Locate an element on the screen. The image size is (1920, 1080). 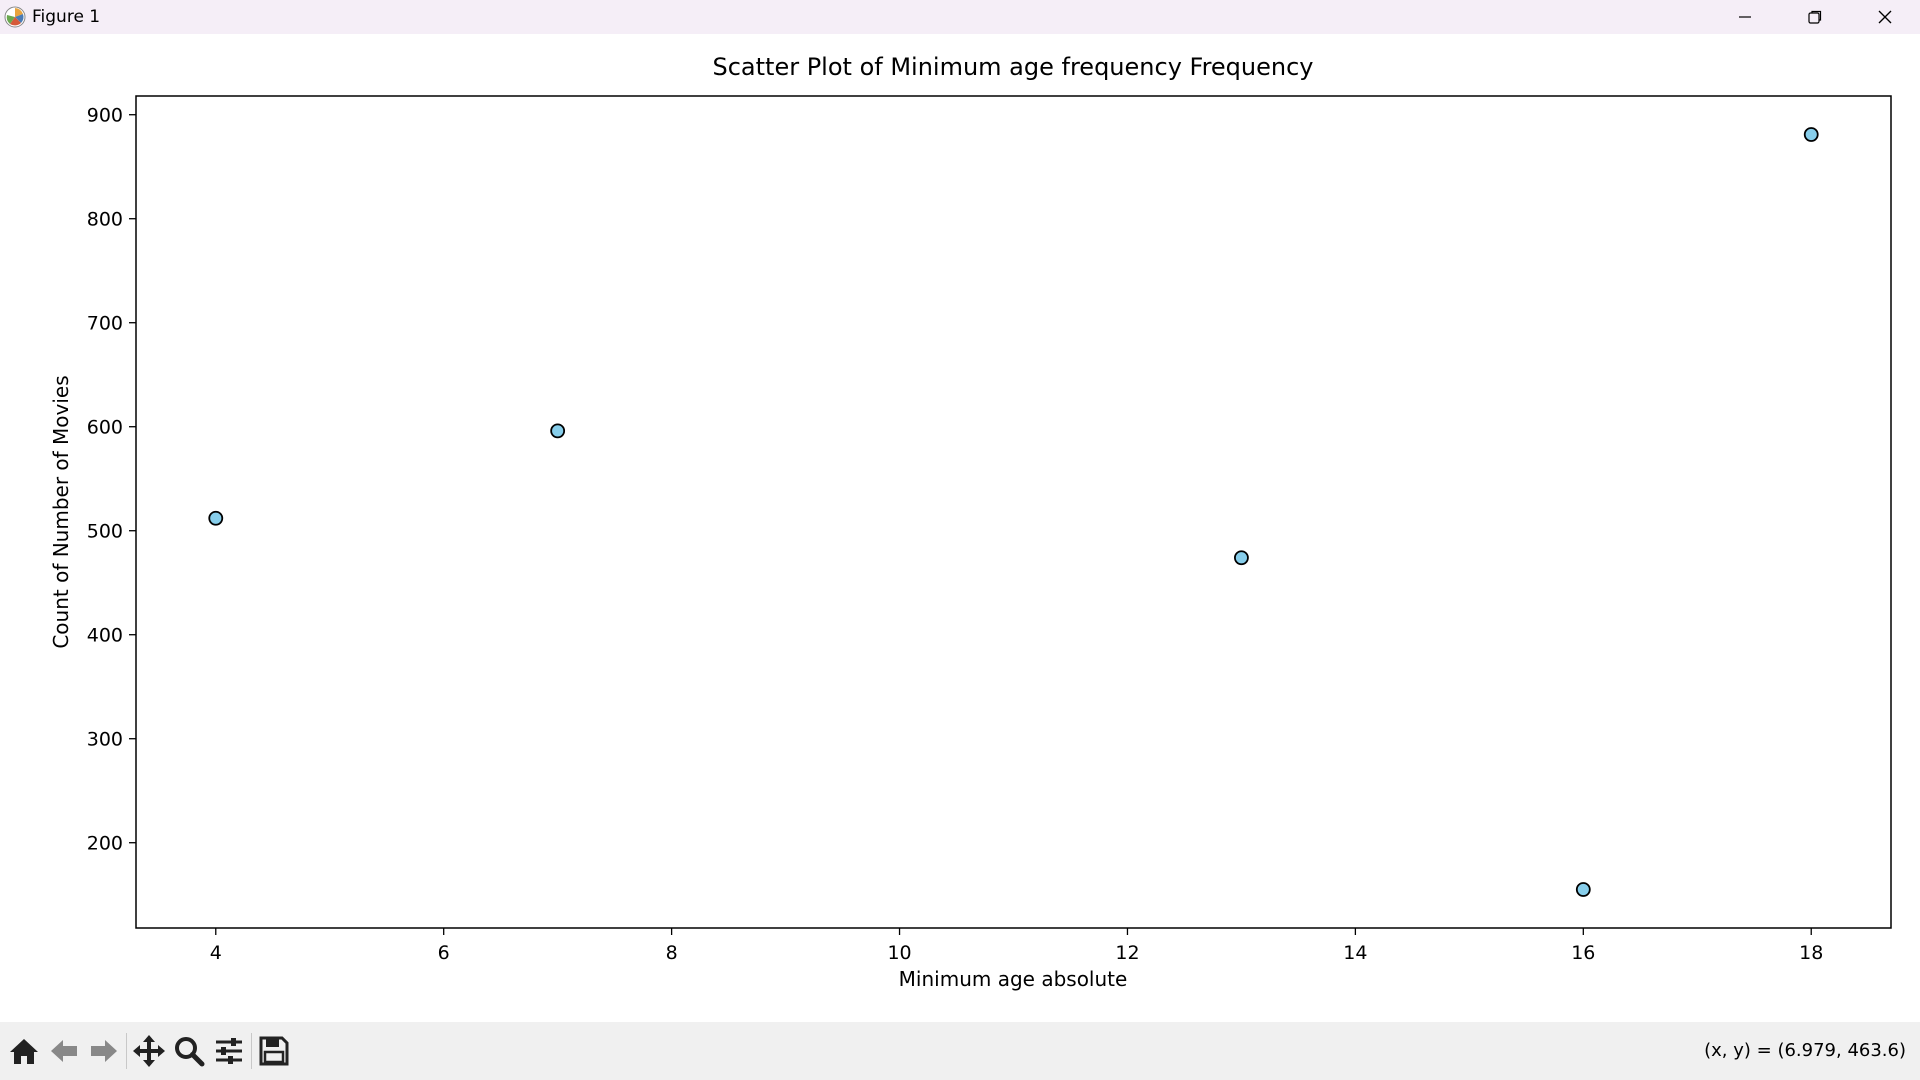
close-icon is located at coordinates (1885, 17).